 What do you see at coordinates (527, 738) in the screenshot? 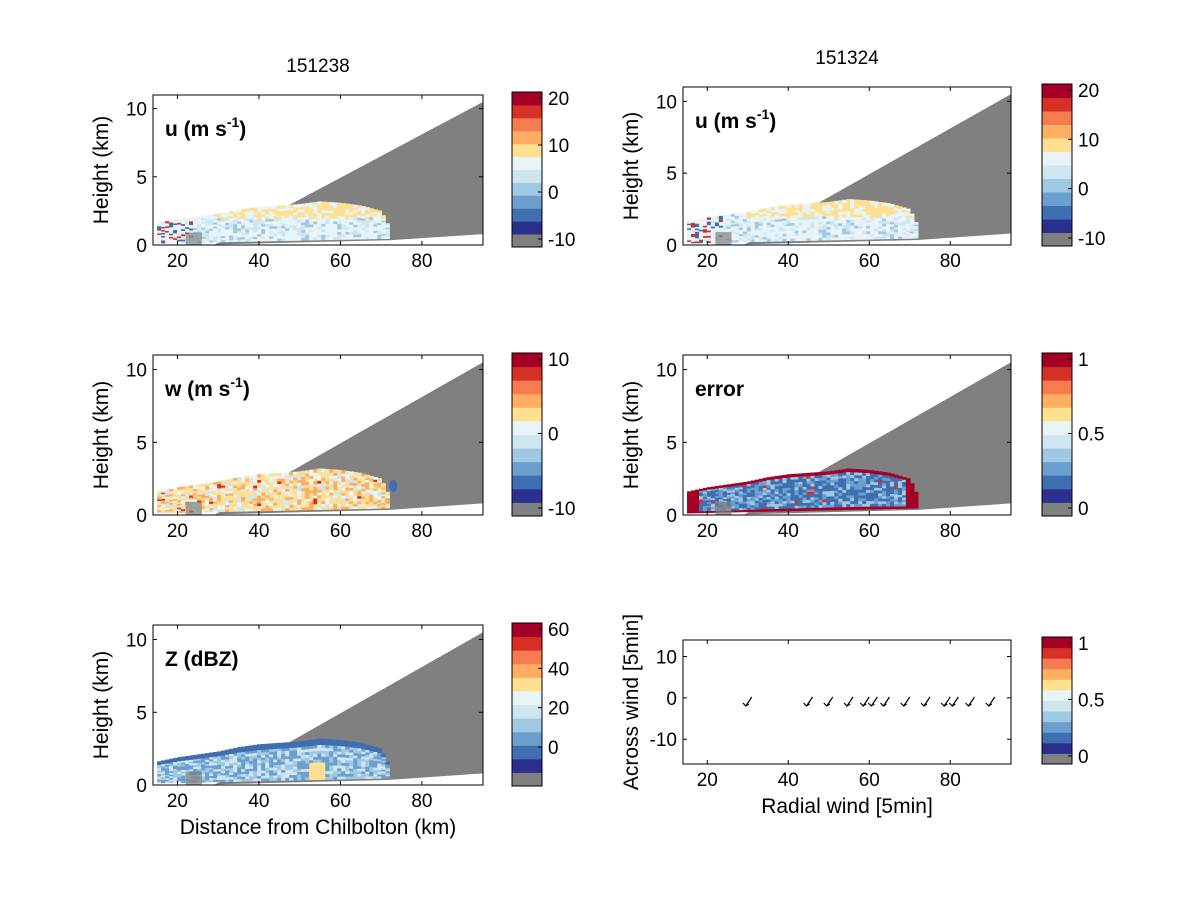
I see `colorbar-swatch` at bounding box center [527, 738].